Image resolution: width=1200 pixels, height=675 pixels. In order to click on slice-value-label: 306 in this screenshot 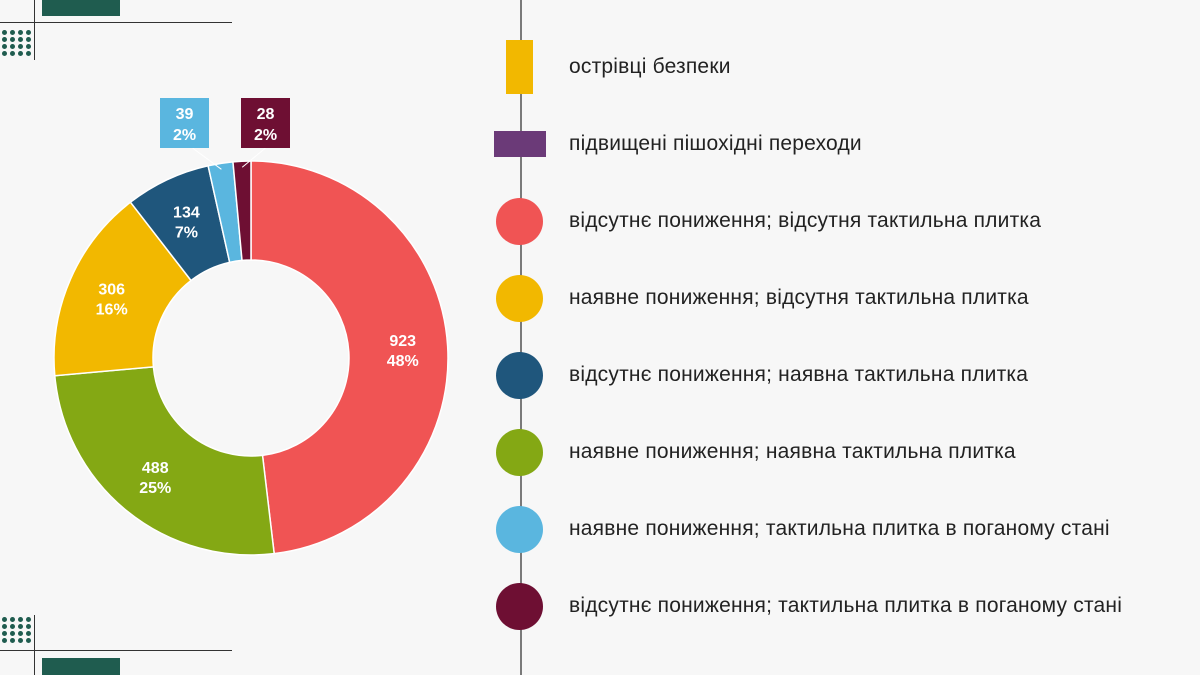, I will do `click(111, 289)`.